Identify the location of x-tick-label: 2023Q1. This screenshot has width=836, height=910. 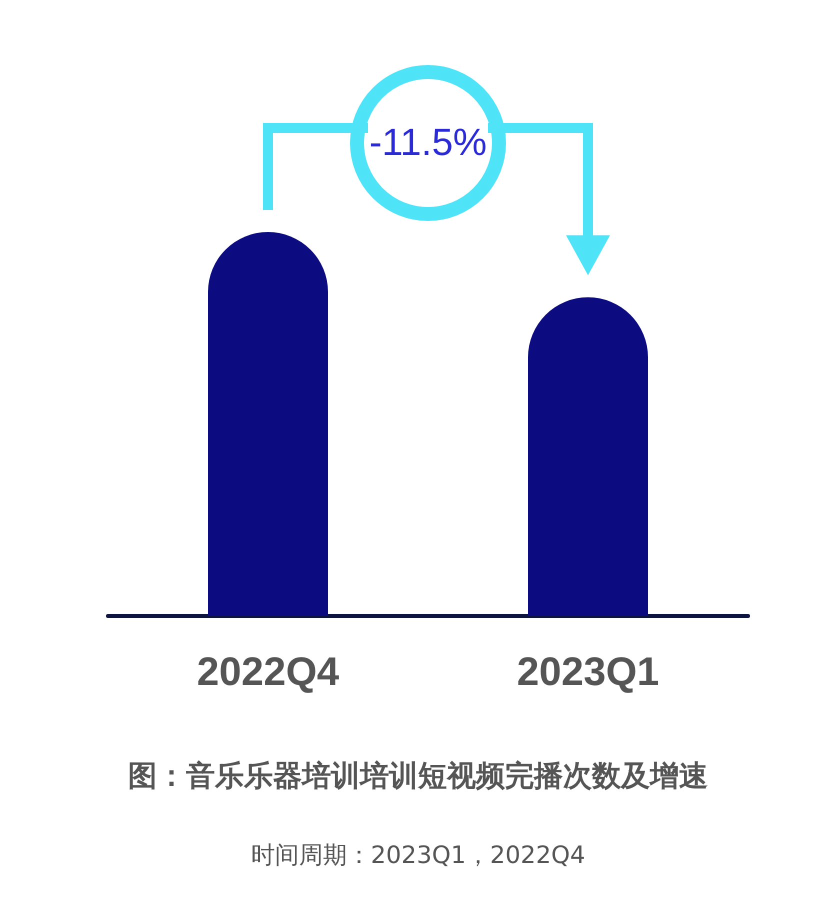
(588, 672).